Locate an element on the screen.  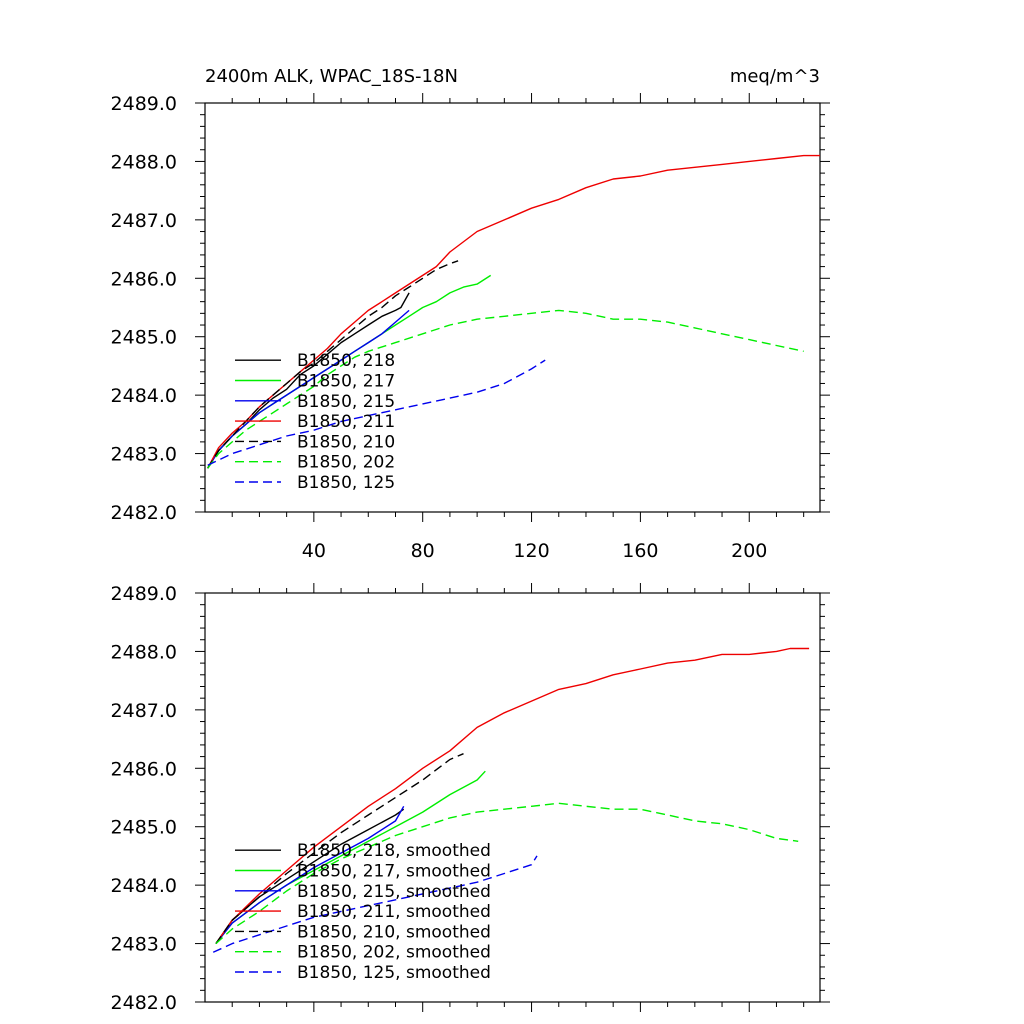
top-legend-label-4: B1850, 210 is located at coordinates (346, 442).